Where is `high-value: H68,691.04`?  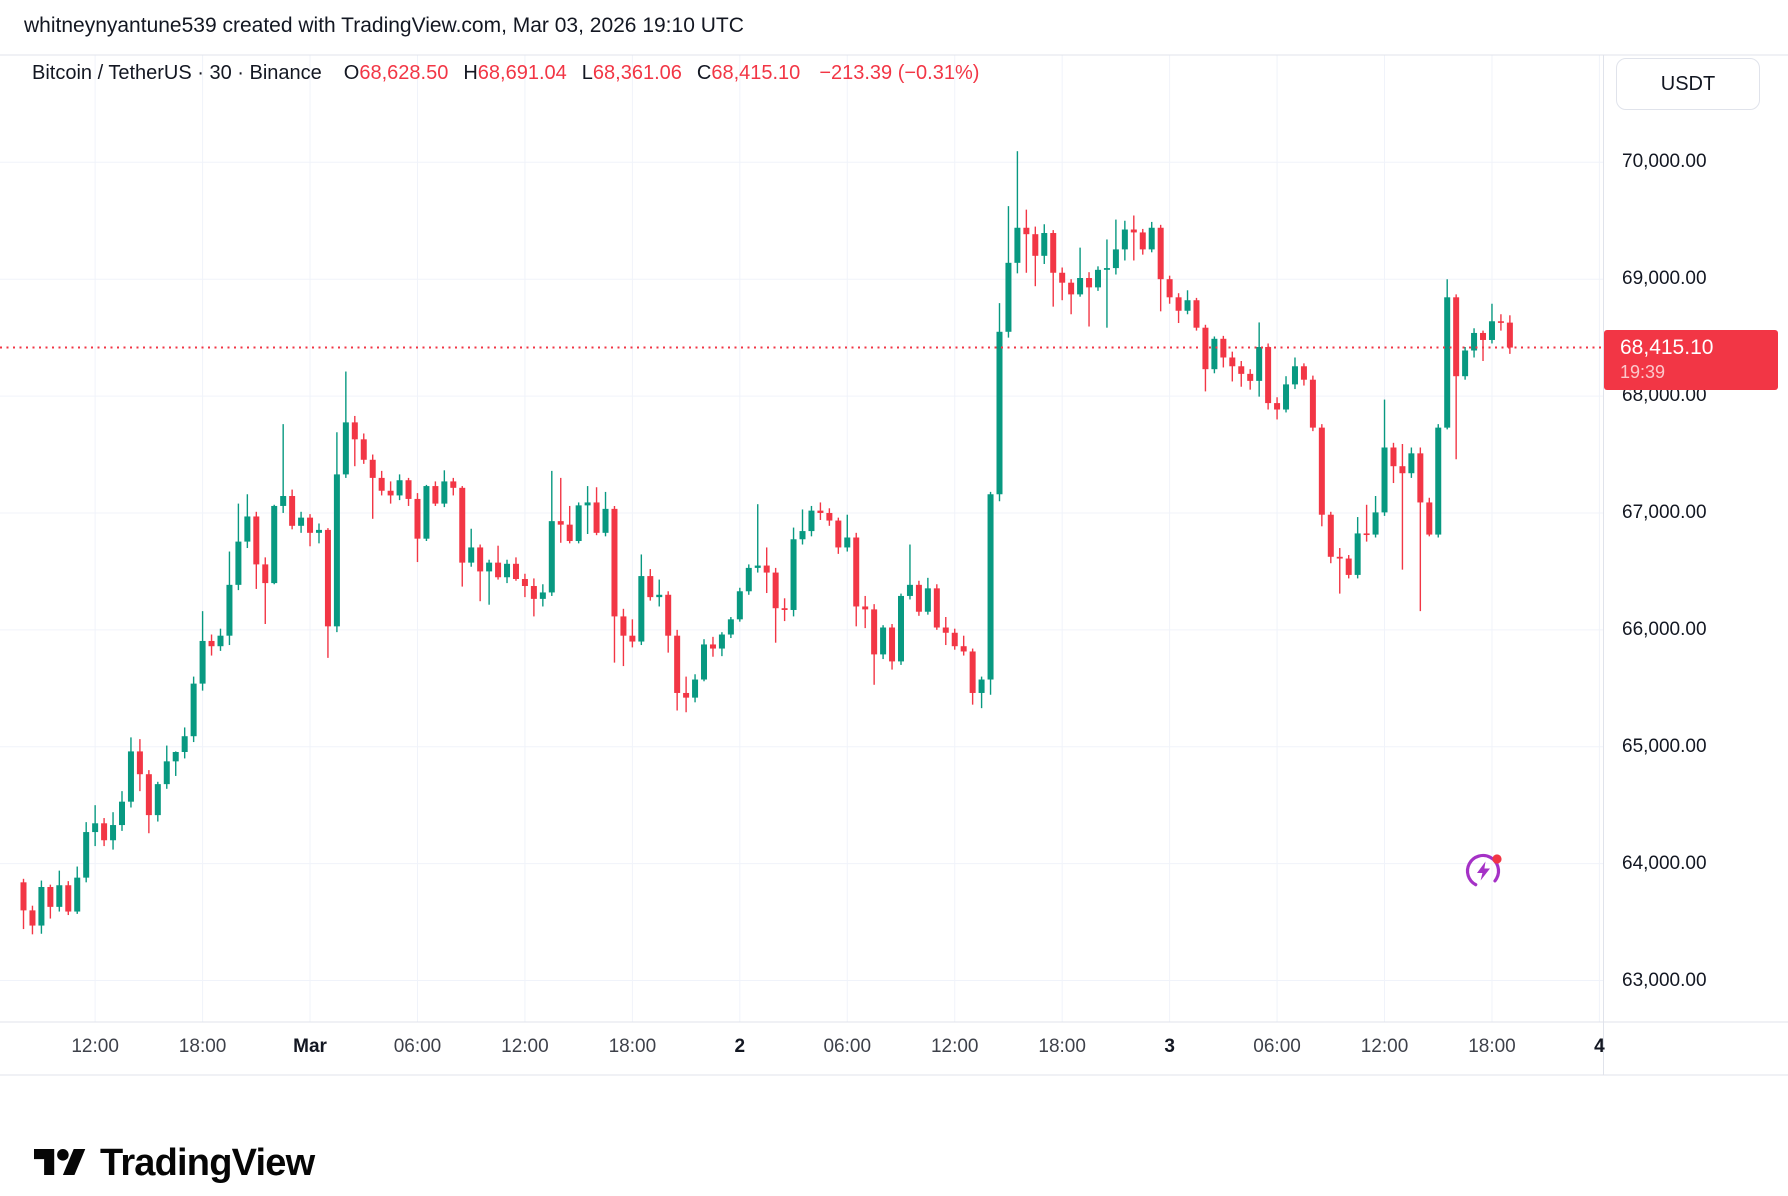
high-value: H68,691.04 is located at coordinates (515, 73).